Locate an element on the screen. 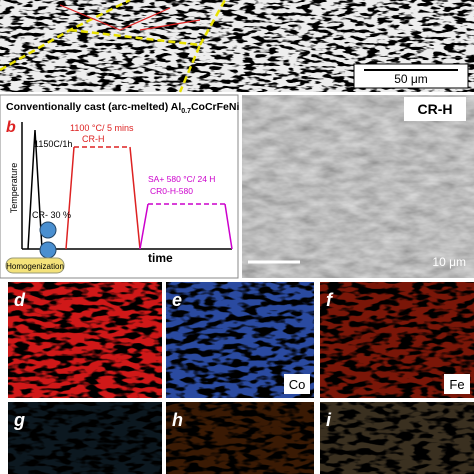  element-label: Fe is located at coordinates (456, 384).